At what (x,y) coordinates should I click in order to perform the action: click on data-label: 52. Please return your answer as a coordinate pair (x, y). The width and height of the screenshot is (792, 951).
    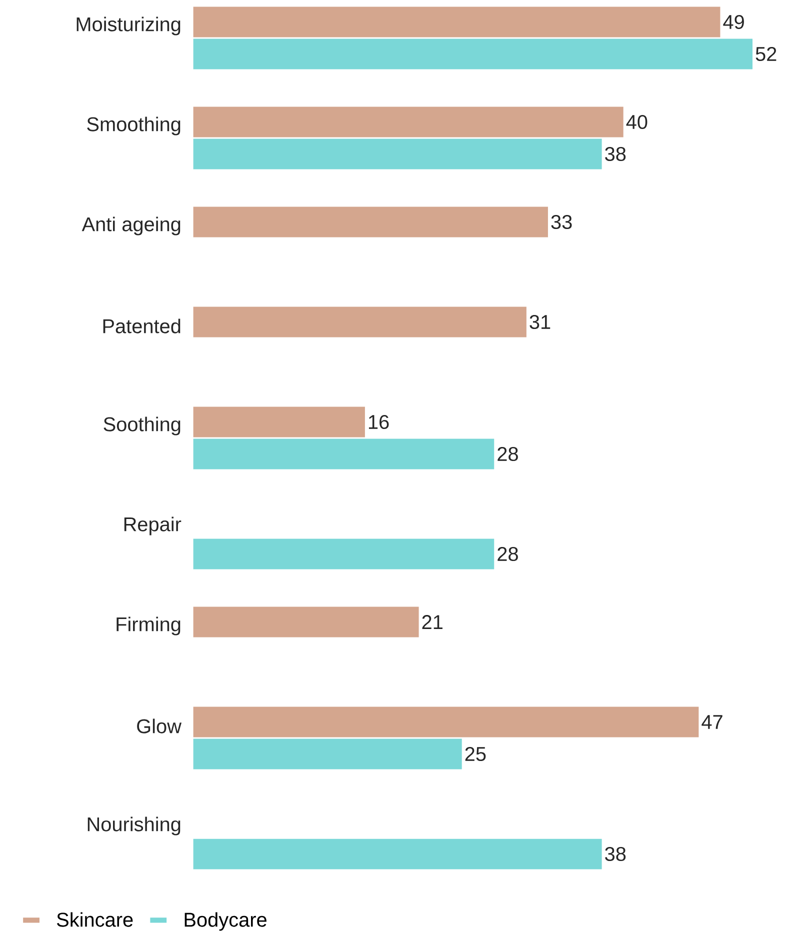
    Looking at the image, I should click on (766, 54).